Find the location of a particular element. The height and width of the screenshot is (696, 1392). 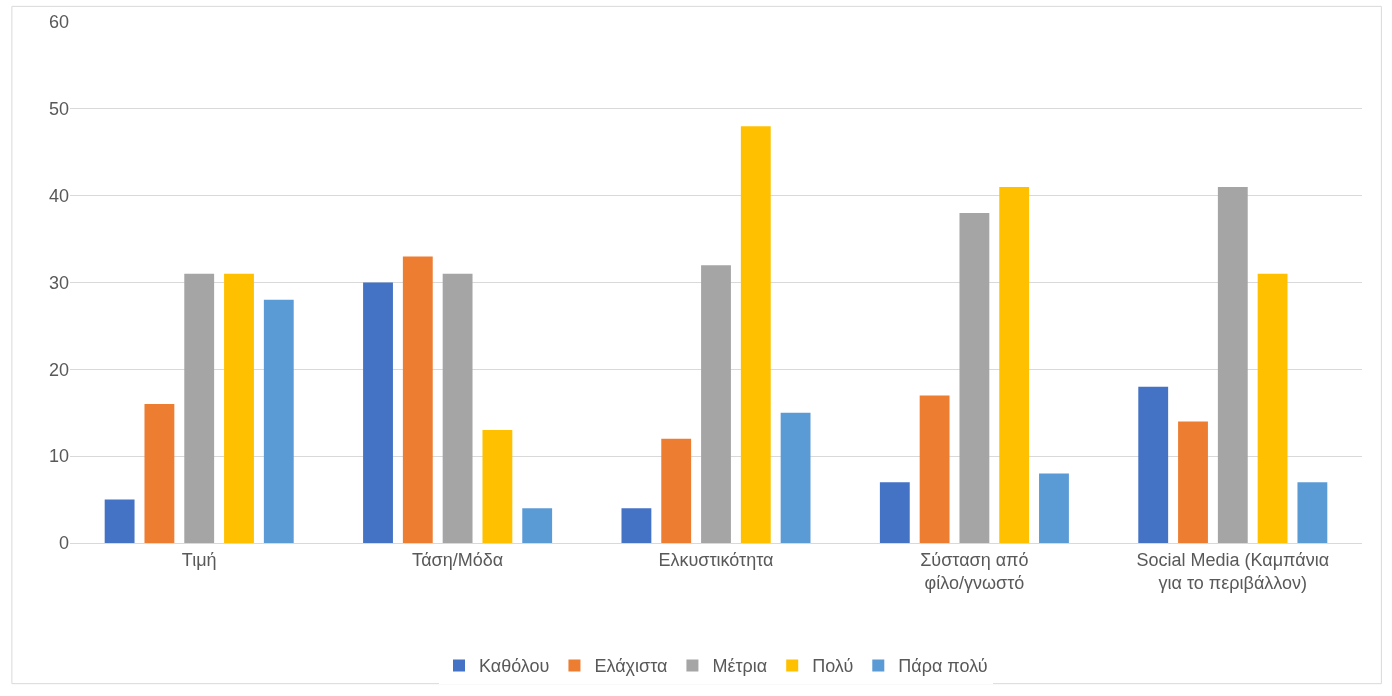

x-tick-label: Σύσταση από φίλο/γνωστό is located at coordinates (974, 571).